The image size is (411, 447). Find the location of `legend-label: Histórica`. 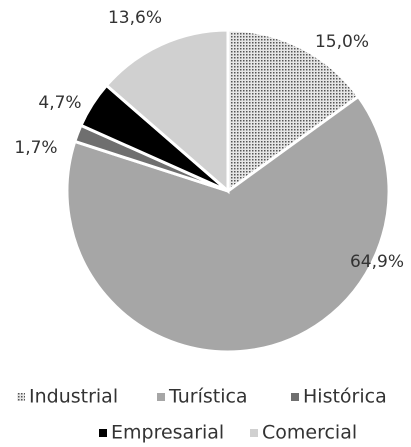

legend-label: Histórica is located at coordinates (345, 397).